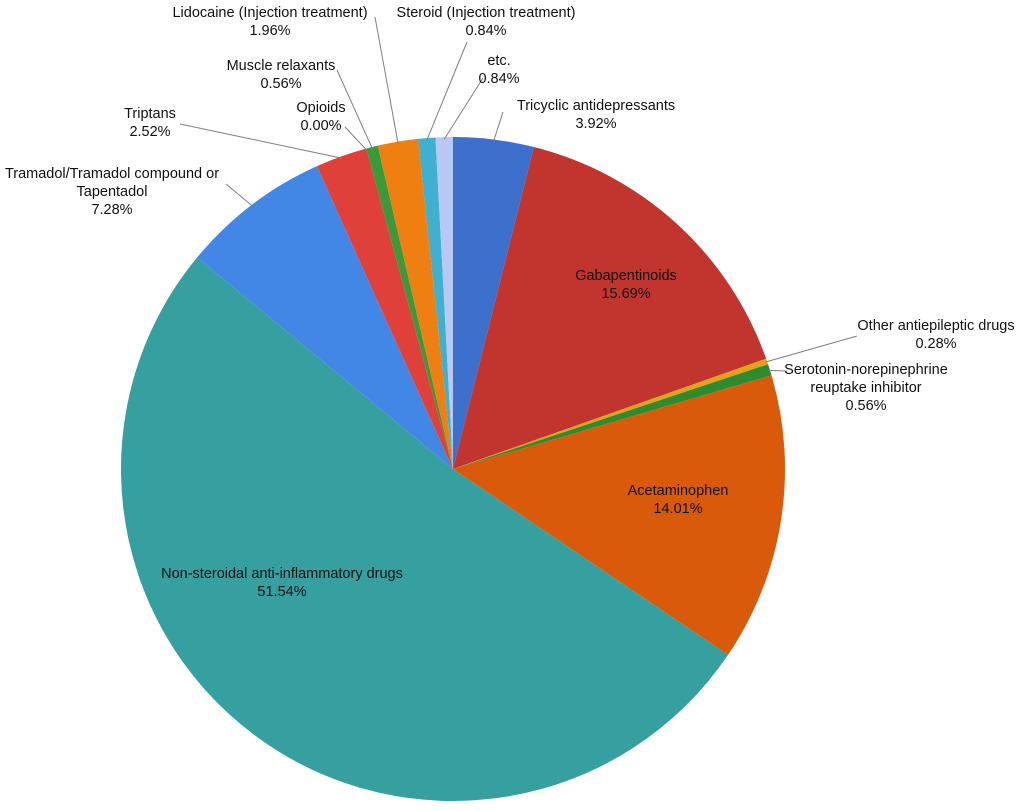 The height and width of the screenshot is (811, 1021). Describe the element at coordinates (865, 406) in the screenshot. I see `slice-serotonin-norepinephrine-percent: 0.56%` at that location.